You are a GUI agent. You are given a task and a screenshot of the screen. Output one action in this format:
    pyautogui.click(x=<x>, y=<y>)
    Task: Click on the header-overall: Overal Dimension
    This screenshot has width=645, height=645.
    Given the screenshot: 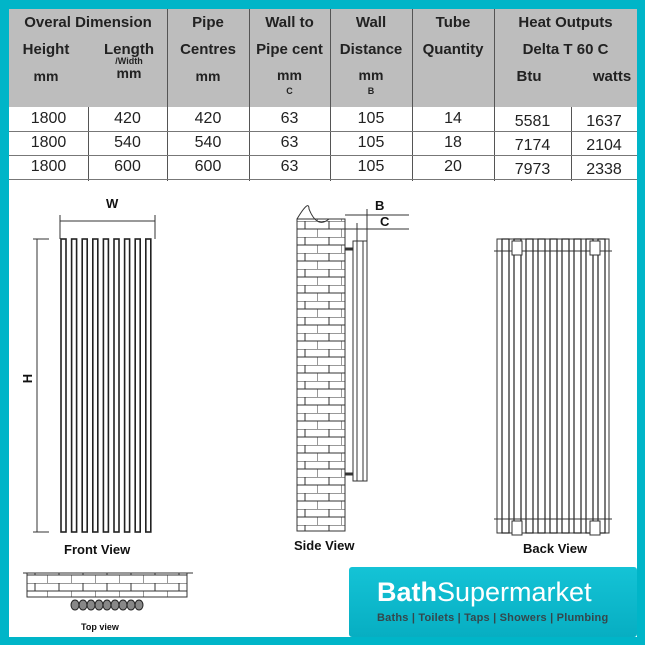 What is the action you would take?
    pyautogui.click(x=88, y=58)
    